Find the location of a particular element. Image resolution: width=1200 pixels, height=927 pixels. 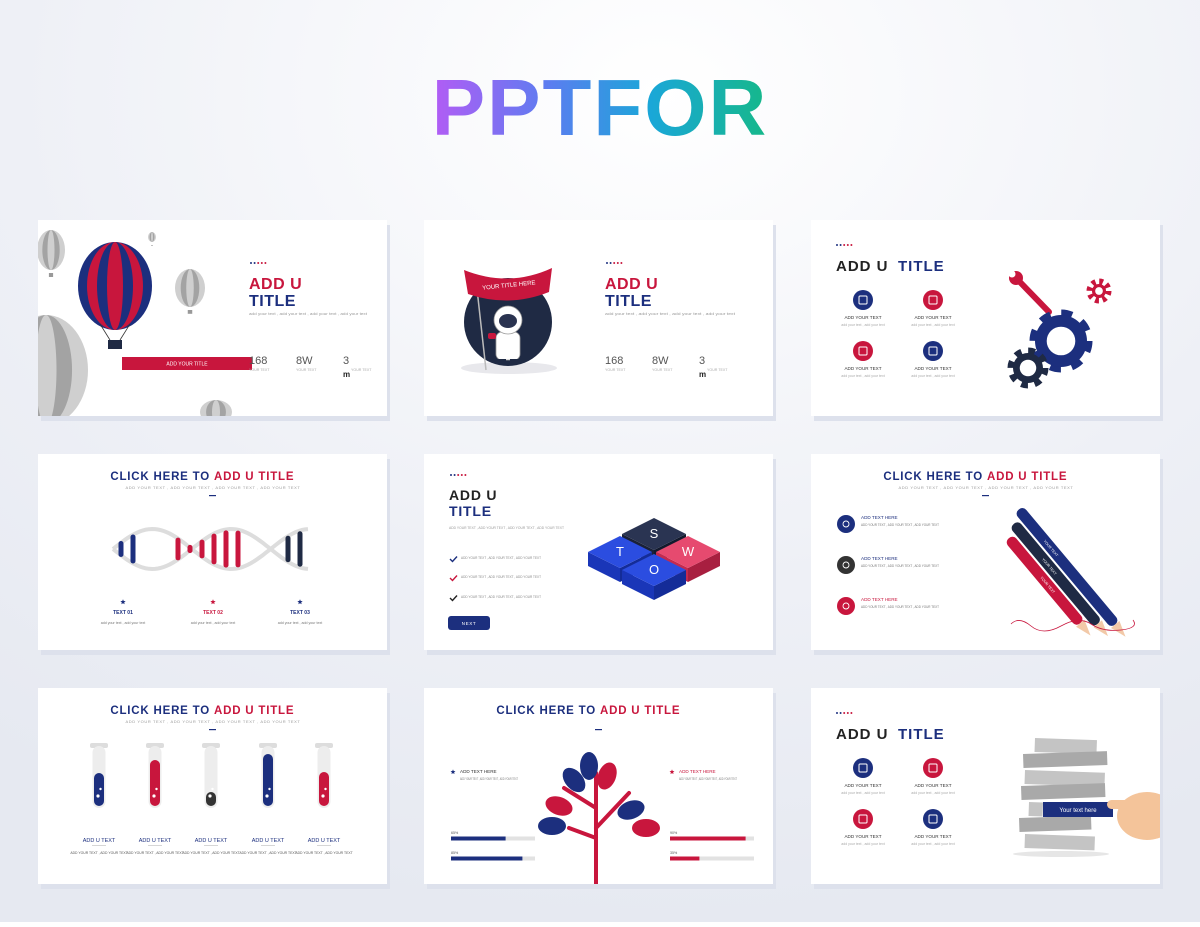

stat-label: YOUR TEXT is located at coordinates (361, 370).